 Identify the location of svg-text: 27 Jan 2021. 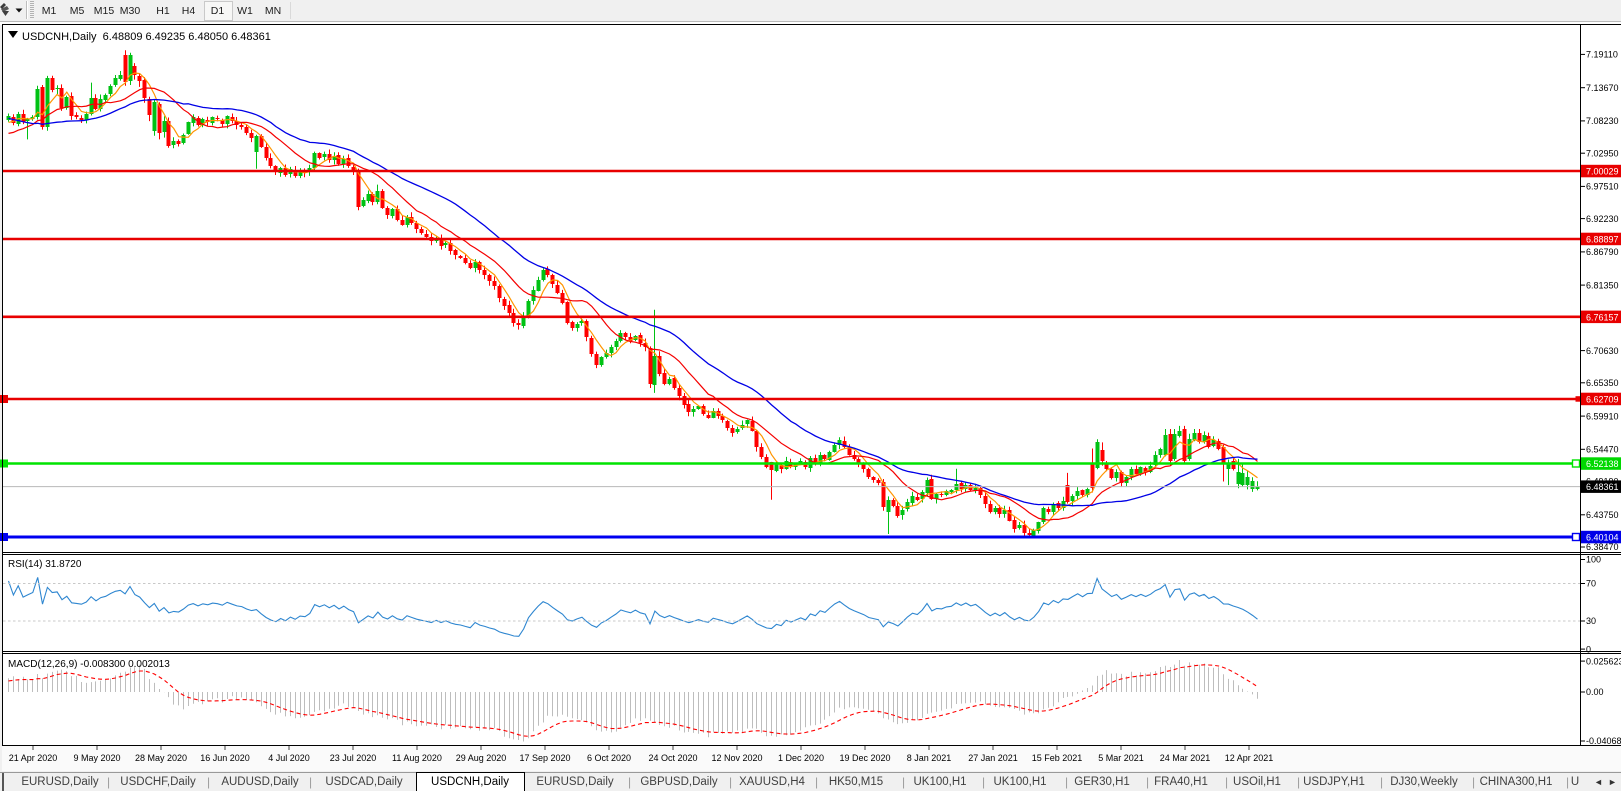
(993, 758).